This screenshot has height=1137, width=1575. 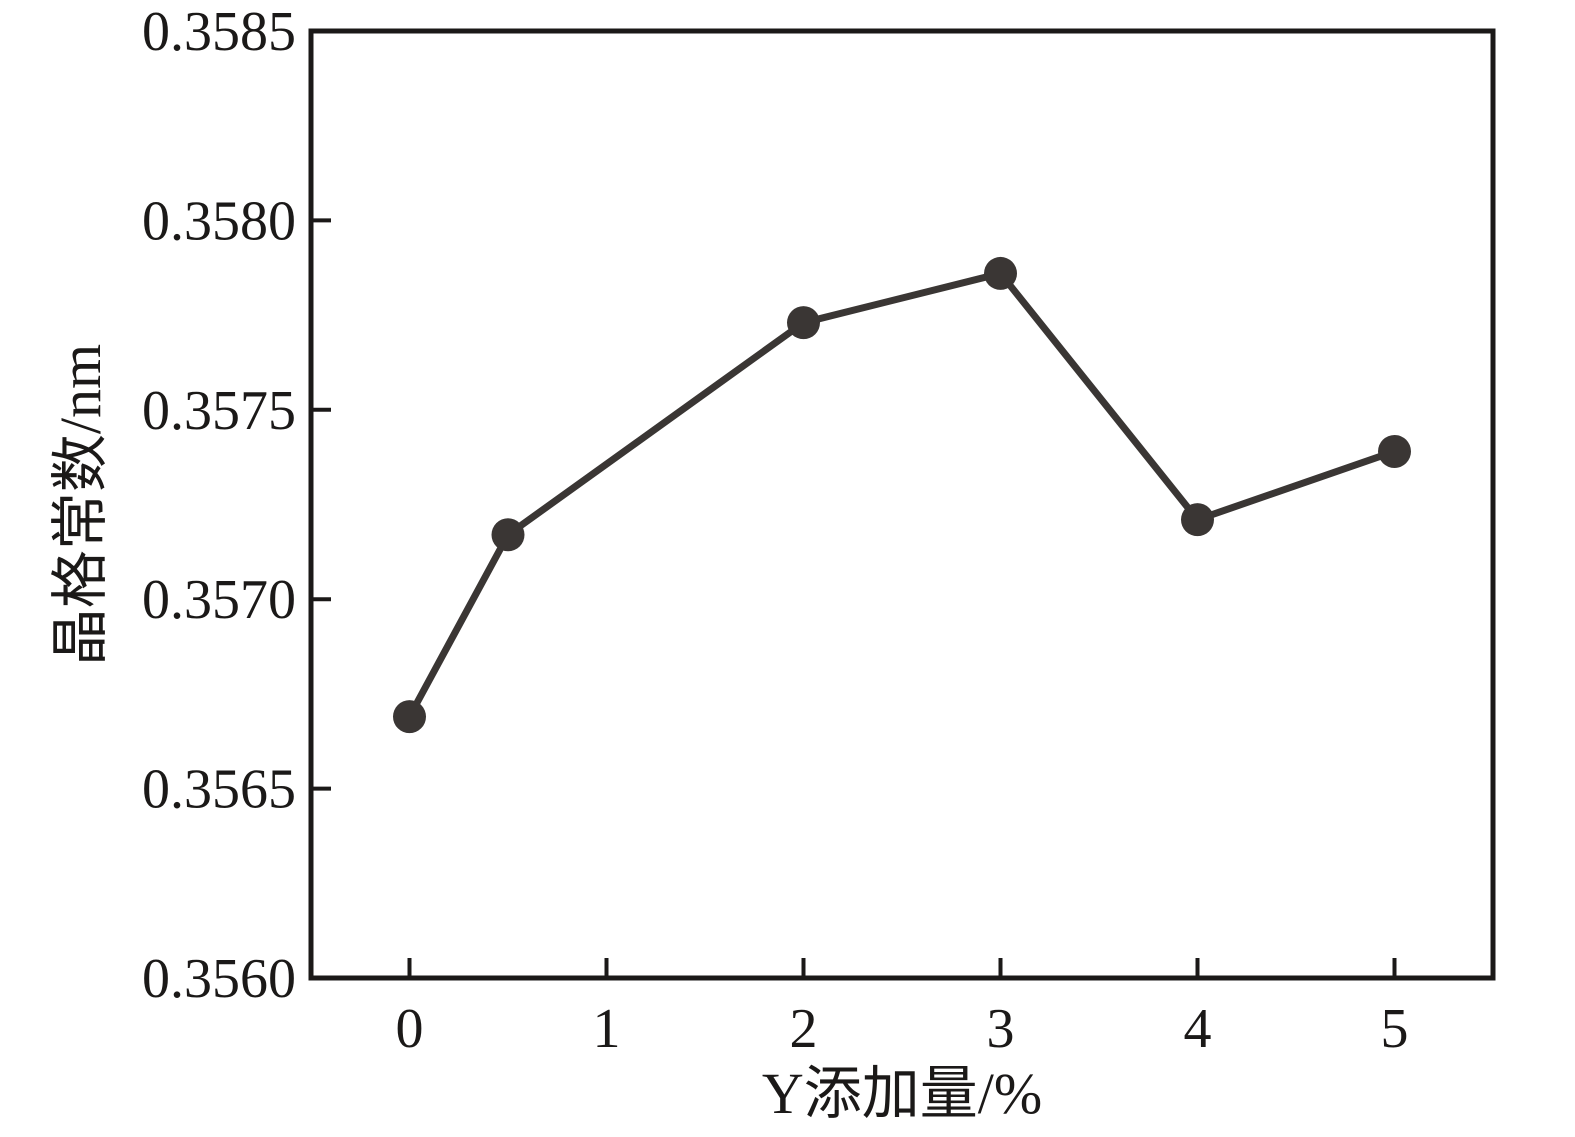 I want to click on y-tick-label: 0.3570, so click(x=219, y=600).